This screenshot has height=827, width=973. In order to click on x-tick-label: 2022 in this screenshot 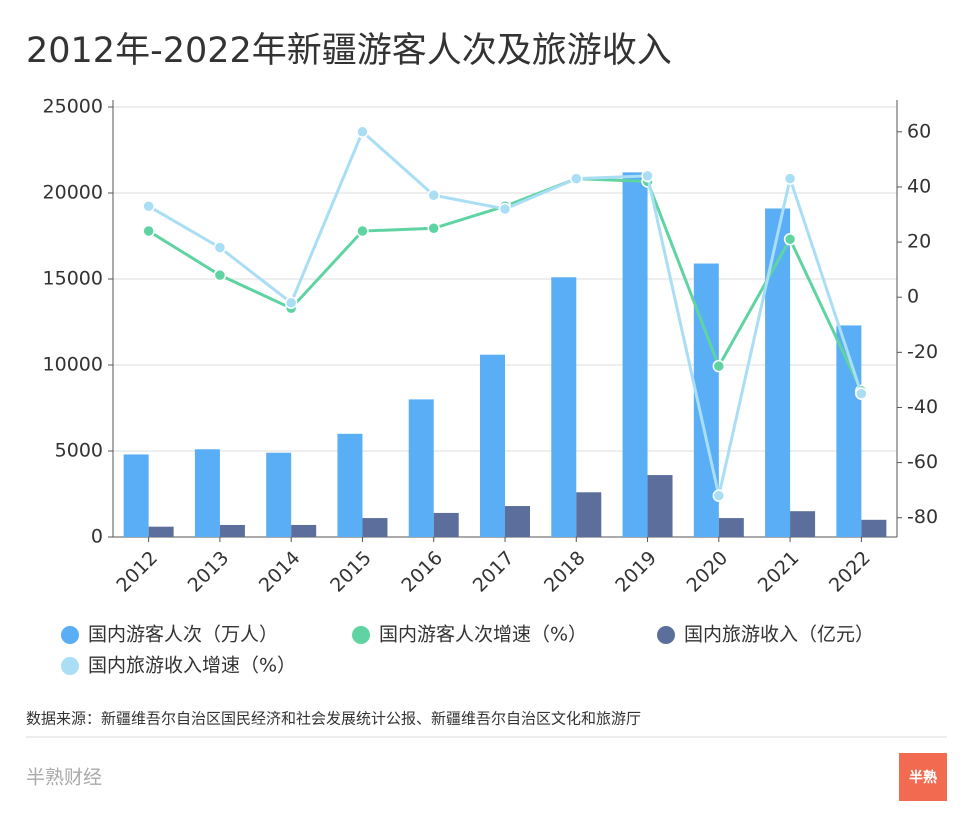, I will do `click(850, 572)`.